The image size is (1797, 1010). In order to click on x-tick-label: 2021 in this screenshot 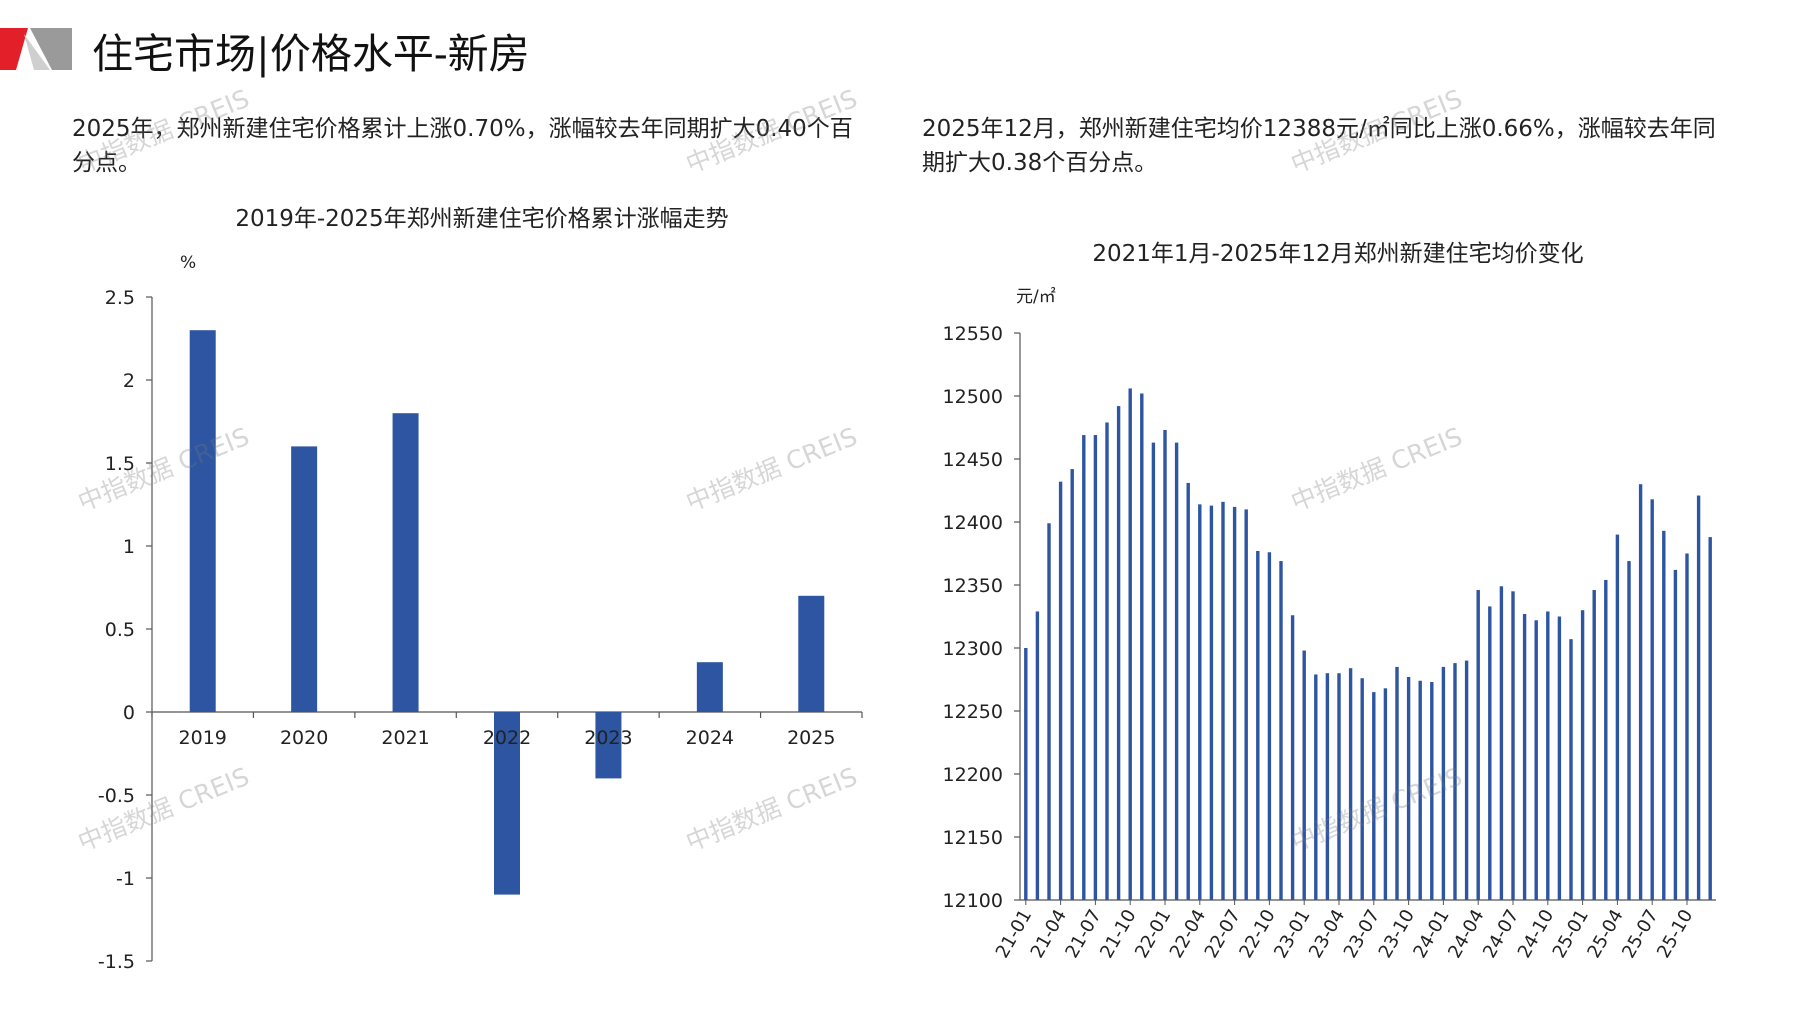, I will do `click(405, 738)`.